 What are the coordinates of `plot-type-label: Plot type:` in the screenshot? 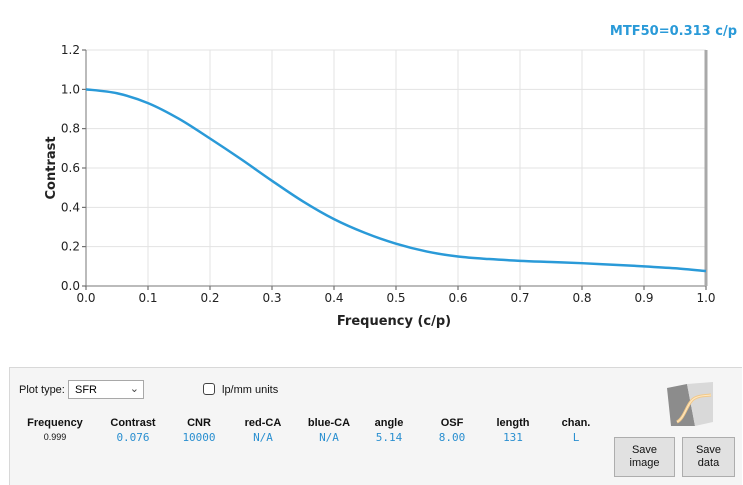 It's located at (42, 390).